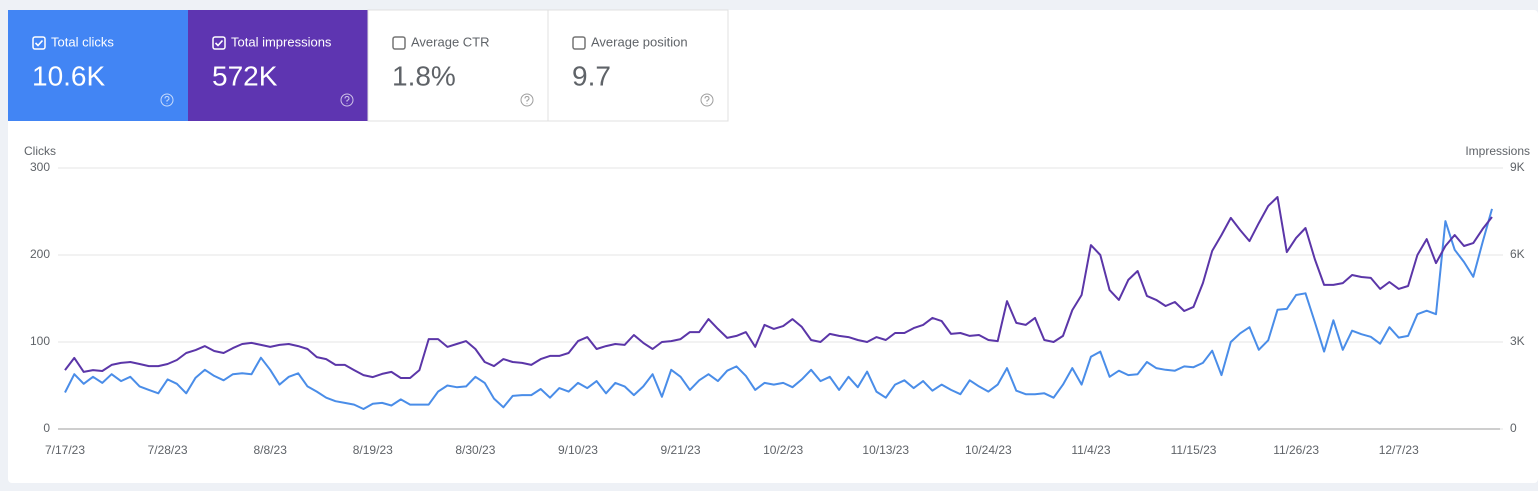 The height and width of the screenshot is (491, 1538). I want to click on card-value: 572K, so click(245, 75).